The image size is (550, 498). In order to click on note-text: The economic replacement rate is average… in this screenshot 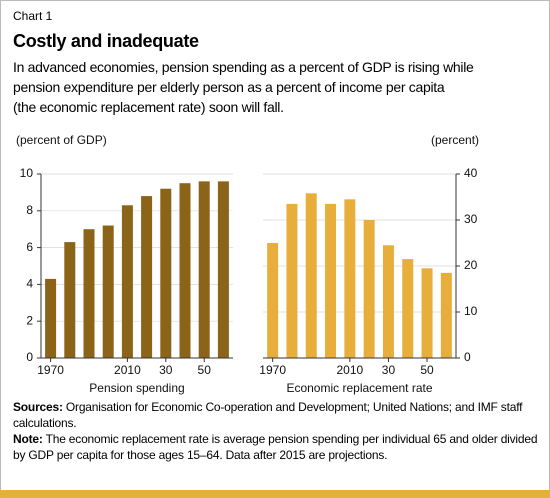, I will do `click(275, 447)`.